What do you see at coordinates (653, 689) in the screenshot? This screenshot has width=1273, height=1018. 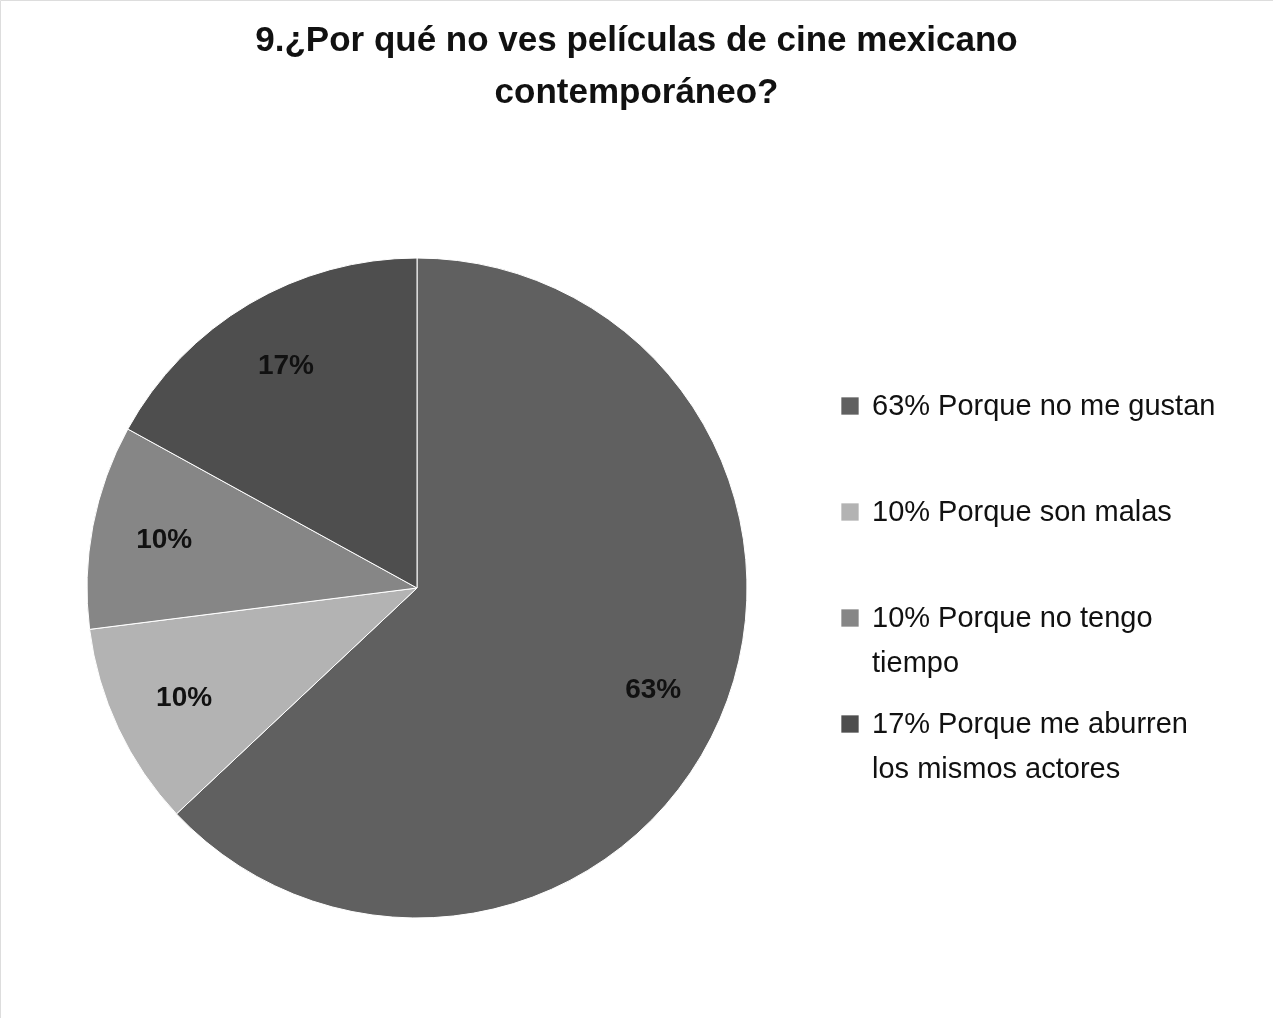 I see `data-label: 63%` at bounding box center [653, 689].